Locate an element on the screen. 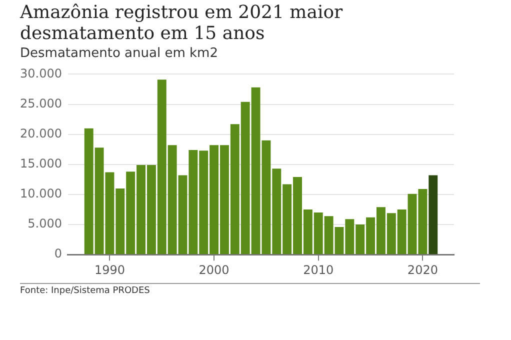  x-tick-label: 2020 is located at coordinates (422, 269).